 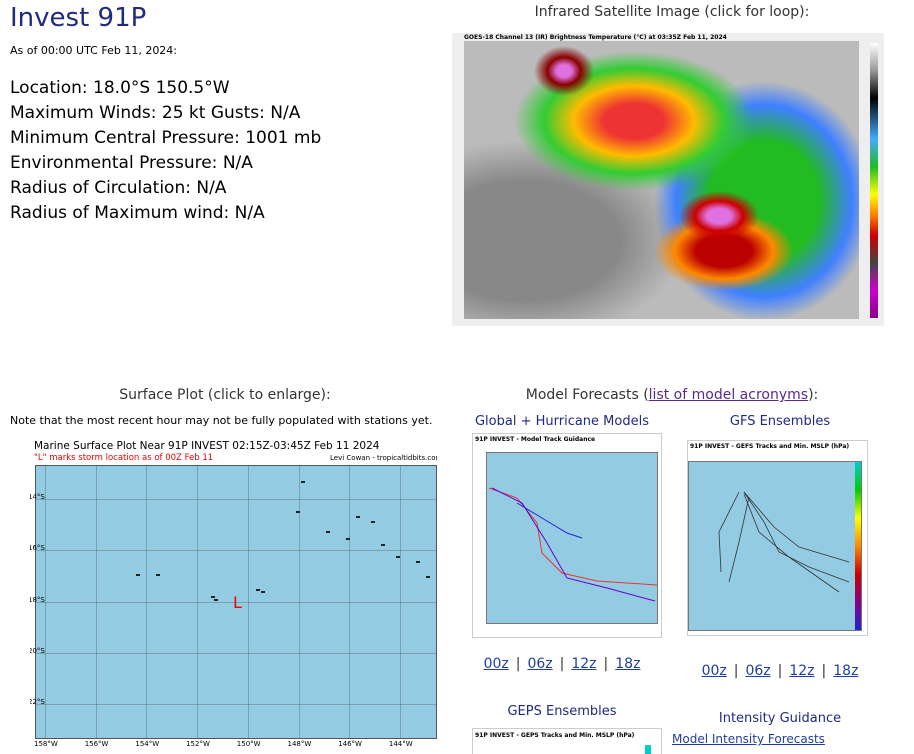 I want to click on lon-label: 148°W, so click(x=299, y=744).